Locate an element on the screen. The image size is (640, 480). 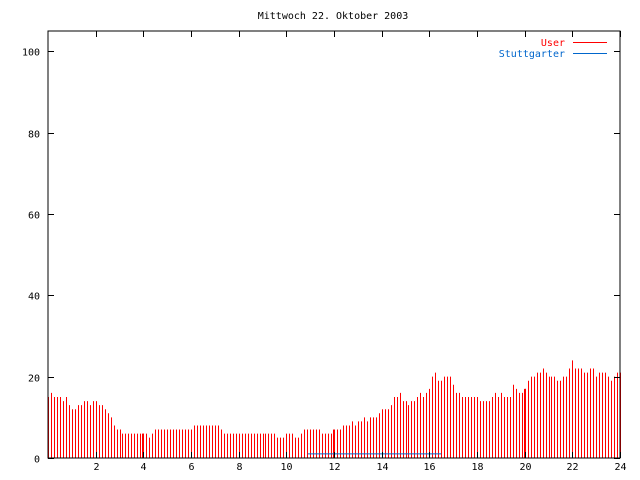
x-tick-label: 6 is located at coordinates (191, 467).